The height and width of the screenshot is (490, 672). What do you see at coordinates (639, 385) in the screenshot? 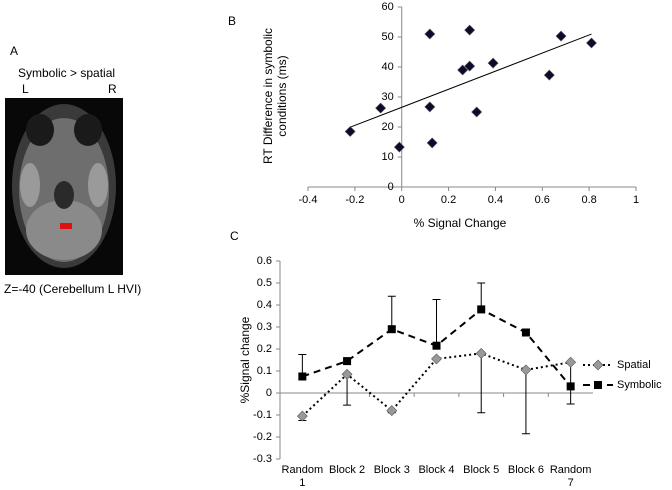
I see `legend-label: Symbolic` at bounding box center [639, 385].